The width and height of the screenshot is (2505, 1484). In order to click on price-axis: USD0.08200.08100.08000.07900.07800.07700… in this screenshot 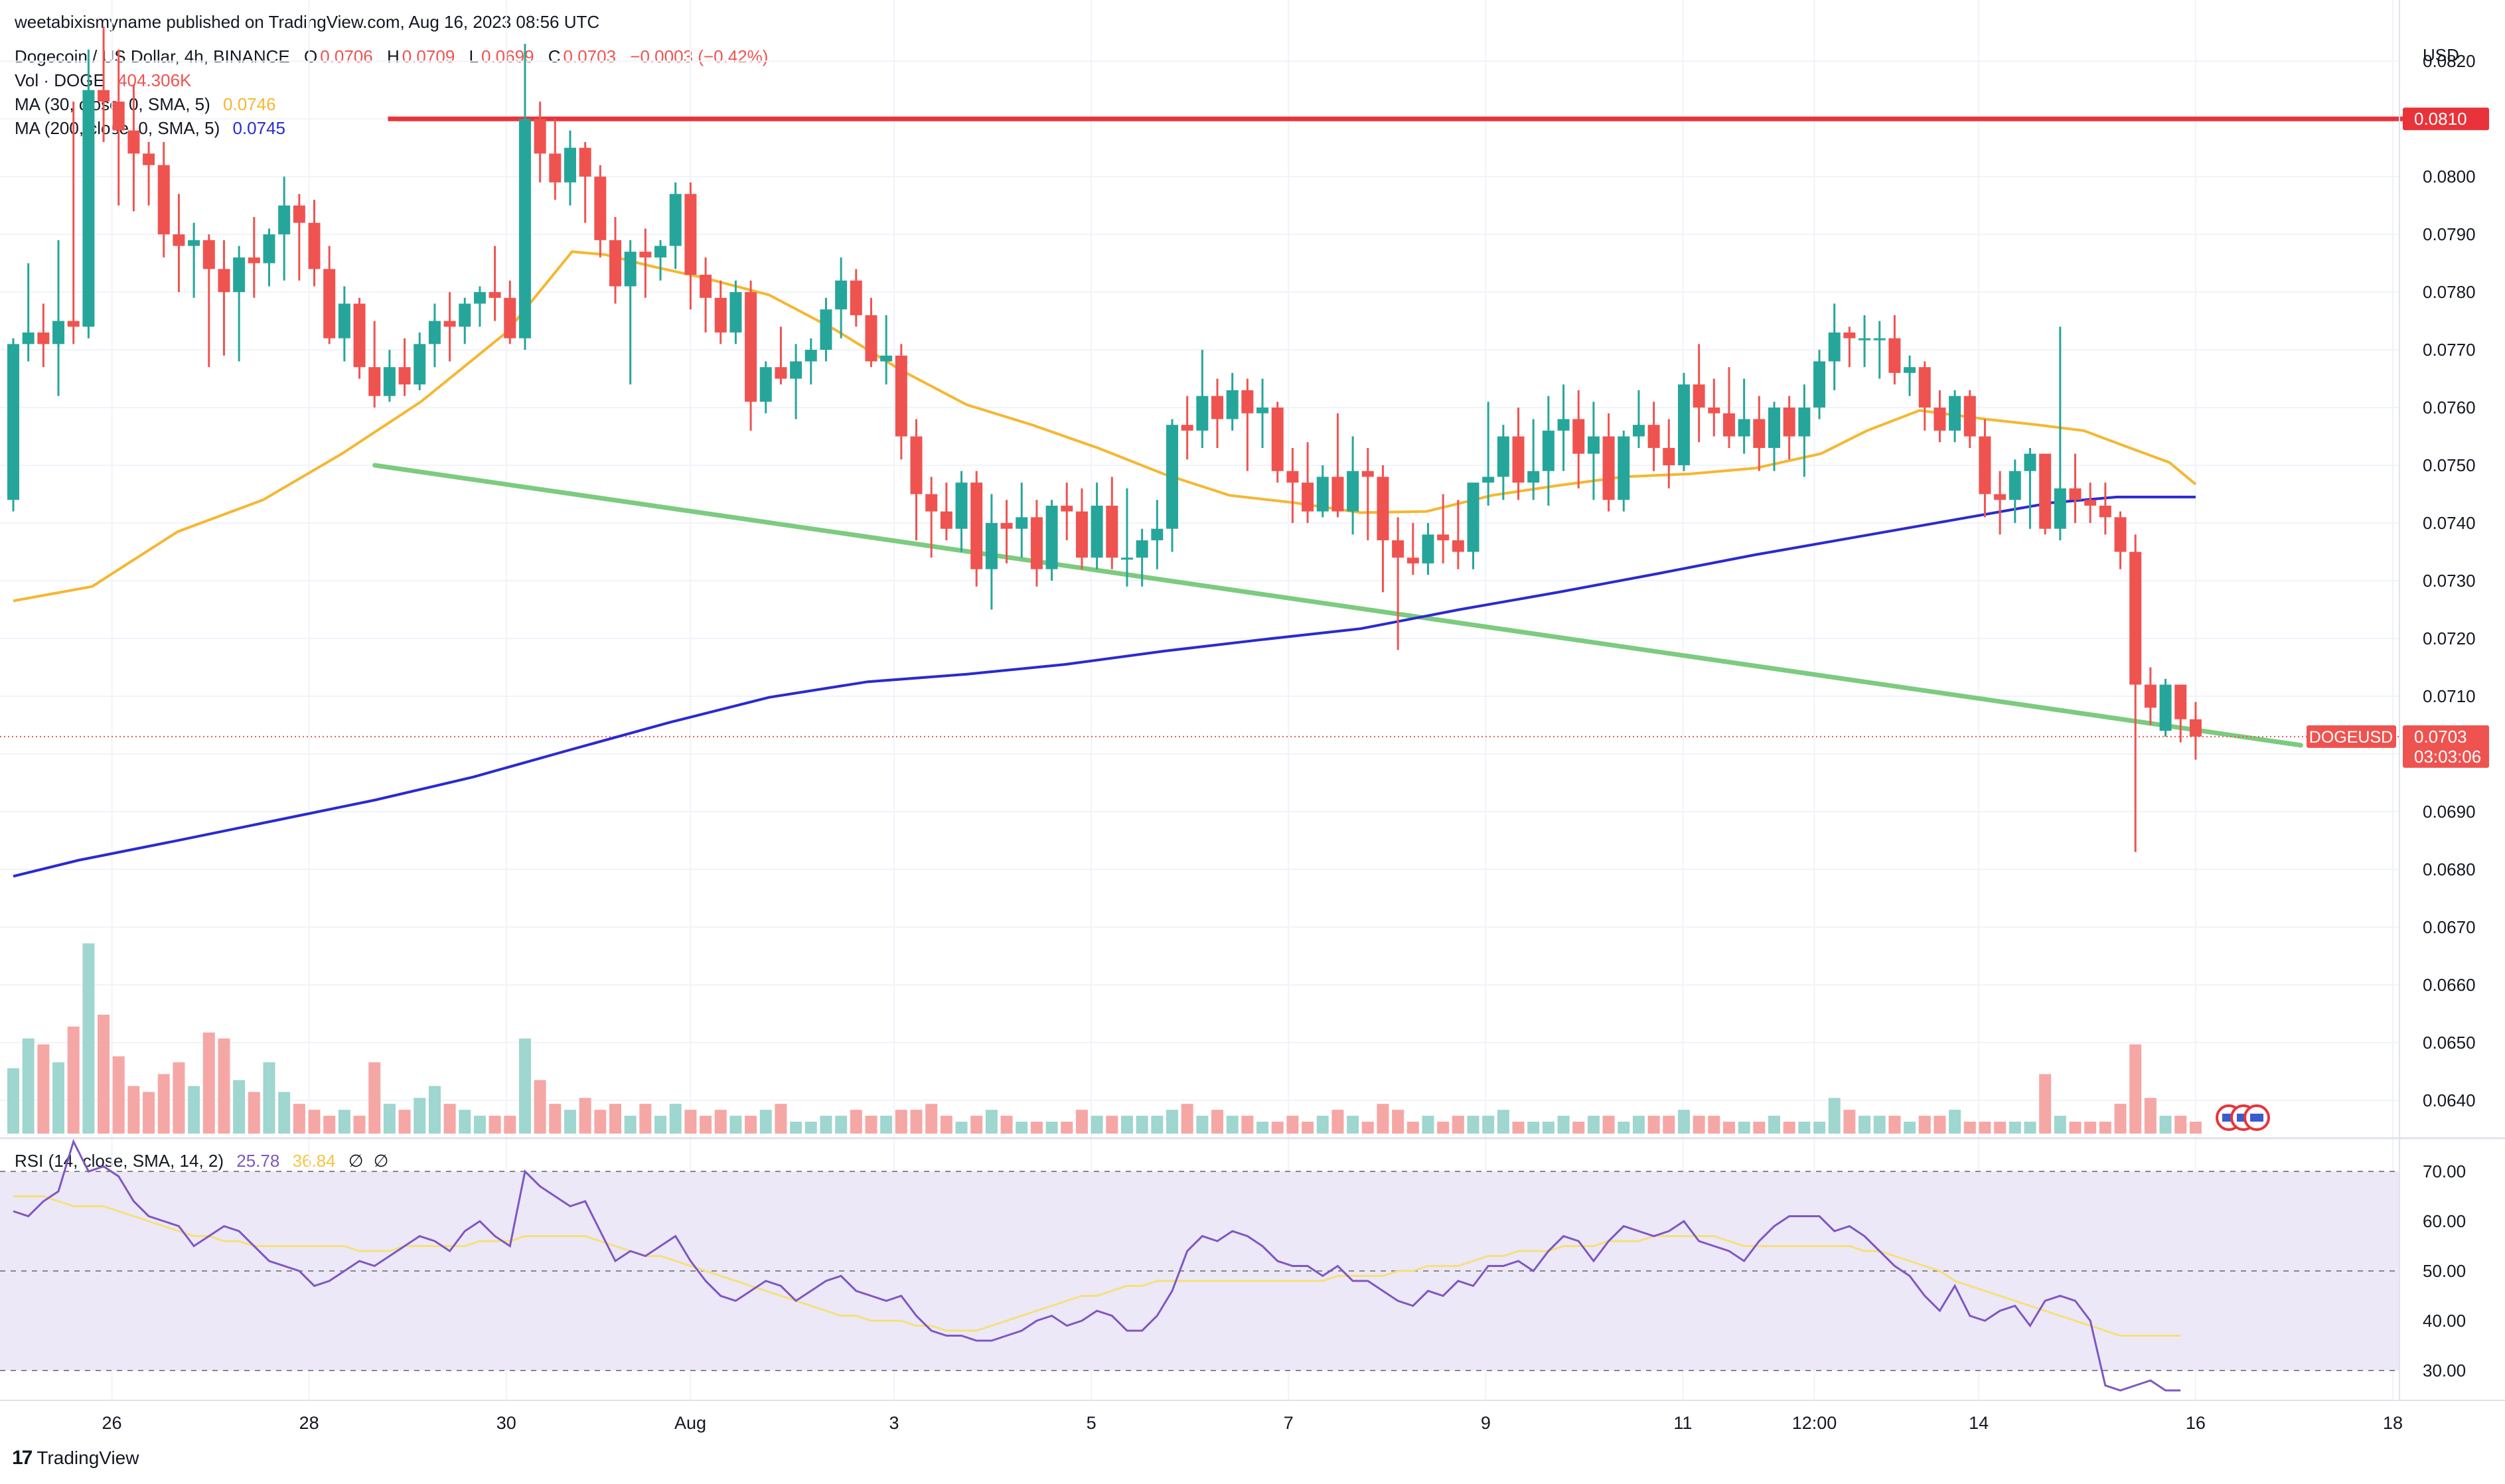, I will do `click(2449, 577)`.